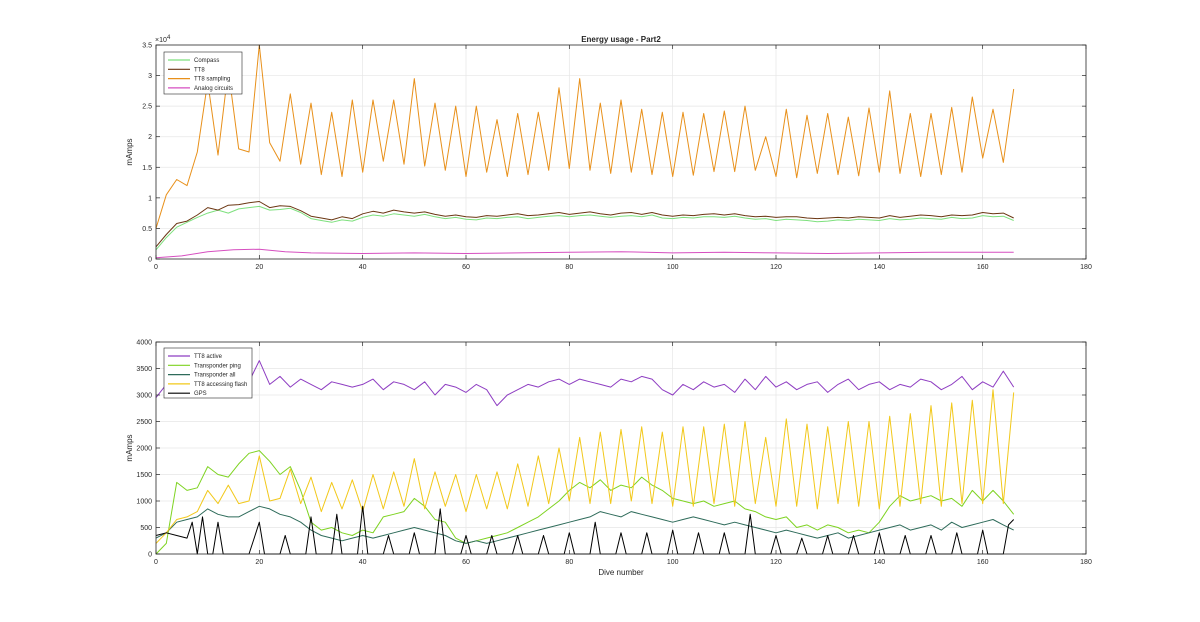  Describe the element at coordinates (144, 475) in the screenshot. I see `y-tick-label: 1500` at that location.